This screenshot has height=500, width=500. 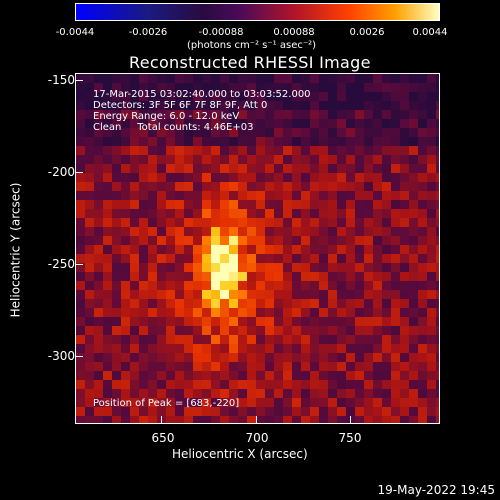 What do you see at coordinates (61, 80) in the screenshot?
I see `y-tick-label: -150` at bounding box center [61, 80].